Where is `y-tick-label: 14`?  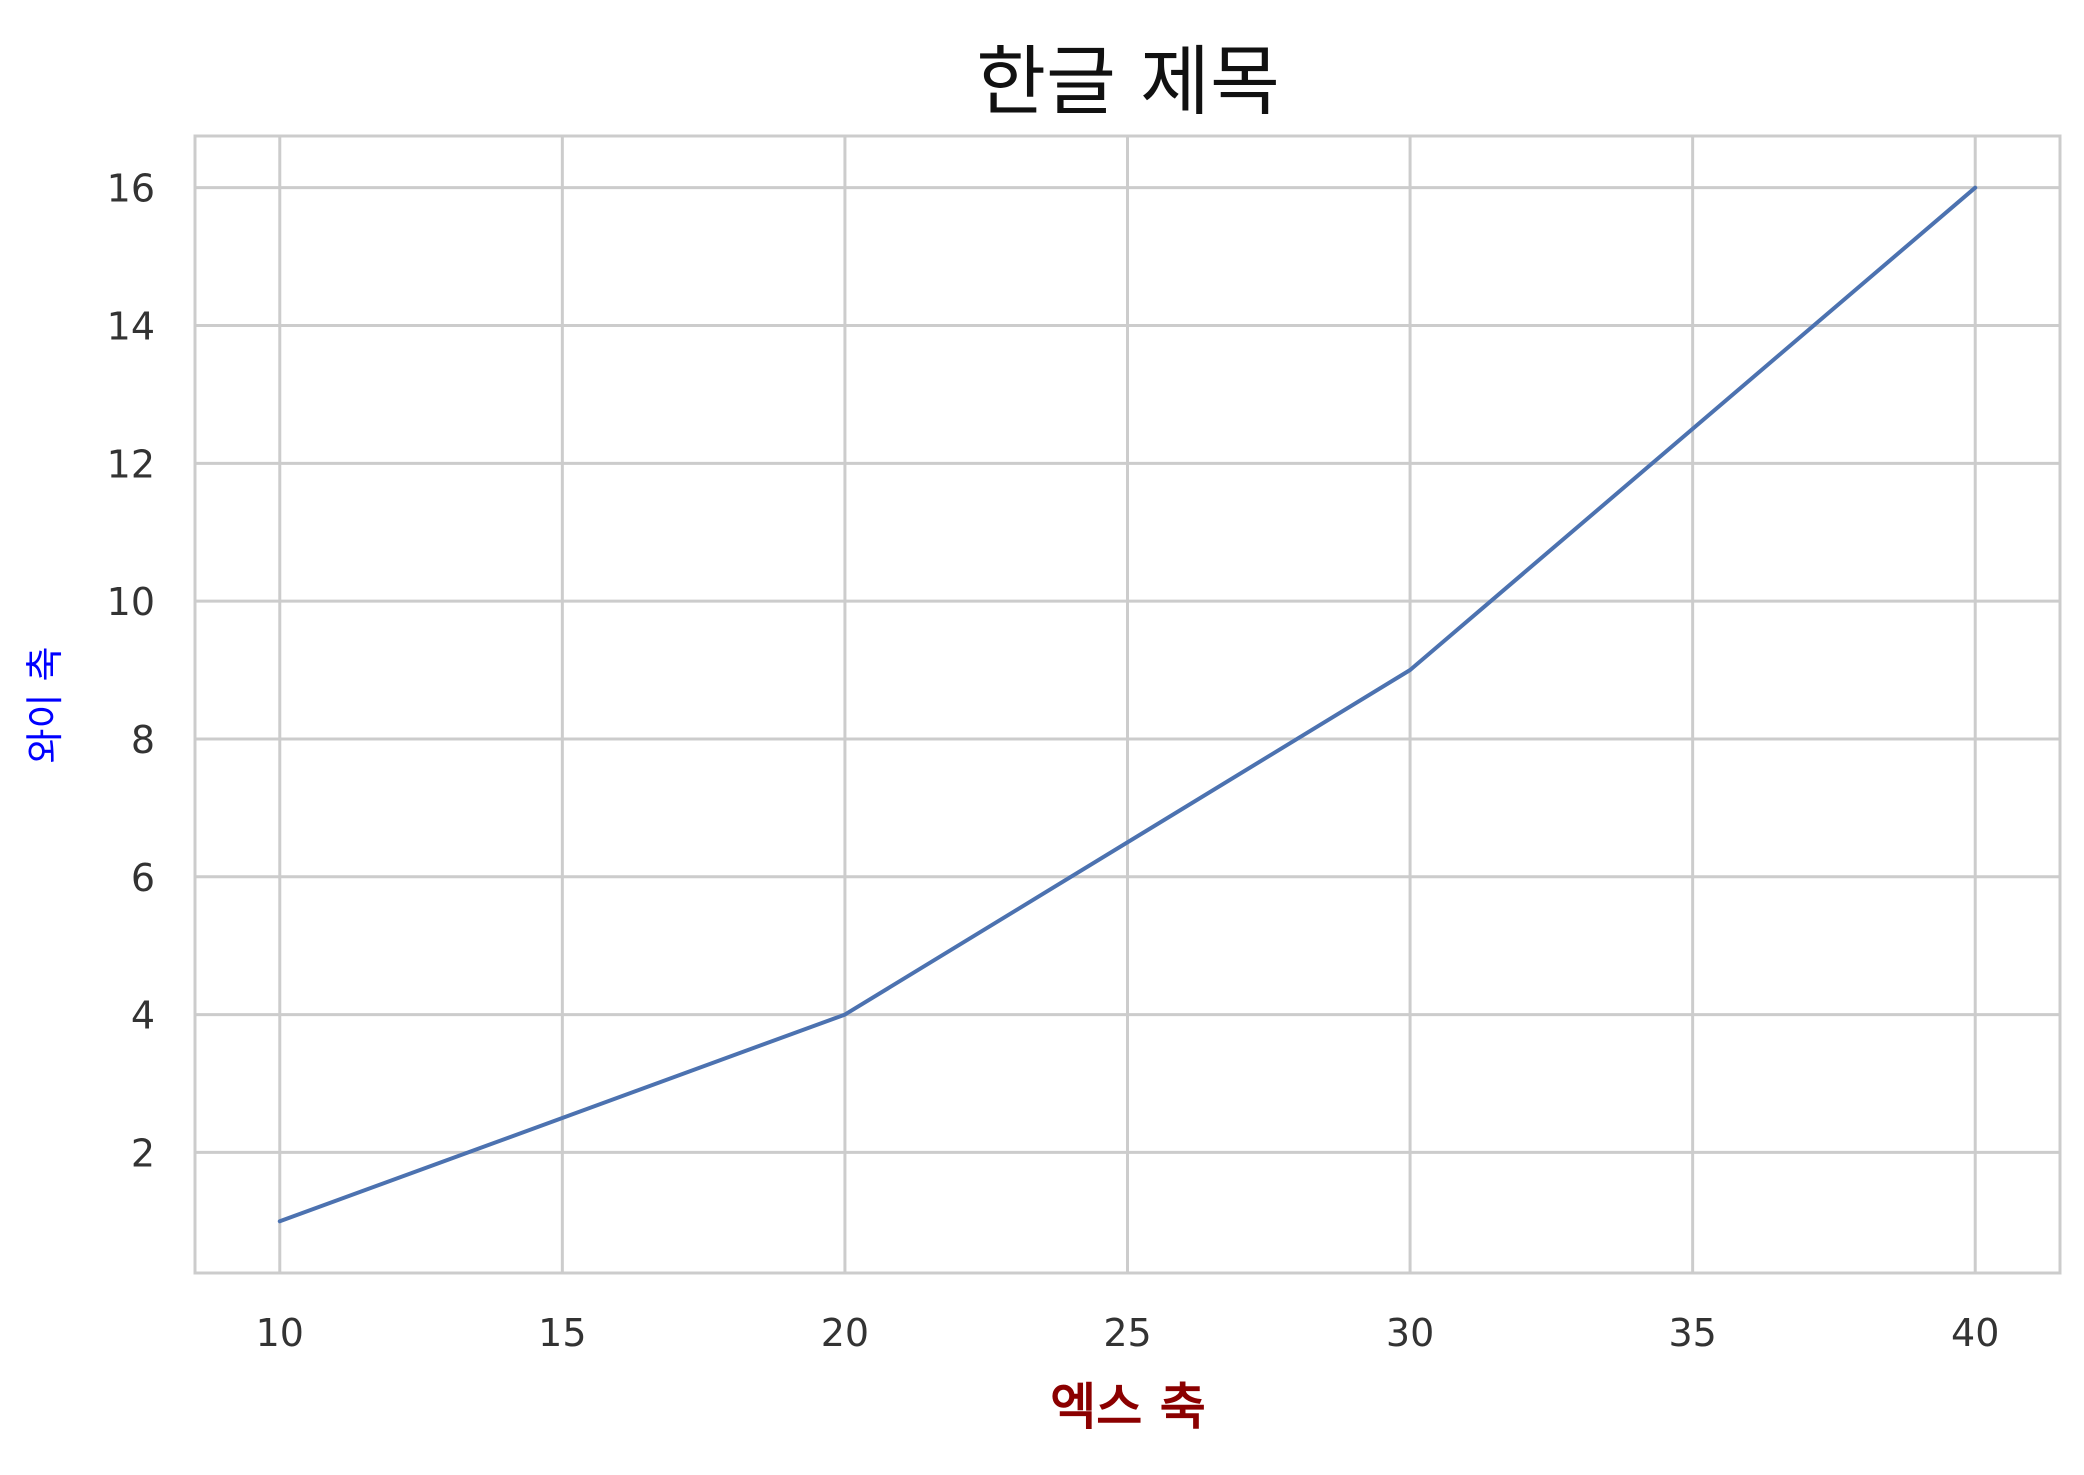 y-tick-label: 14 is located at coordinates (131, 327).